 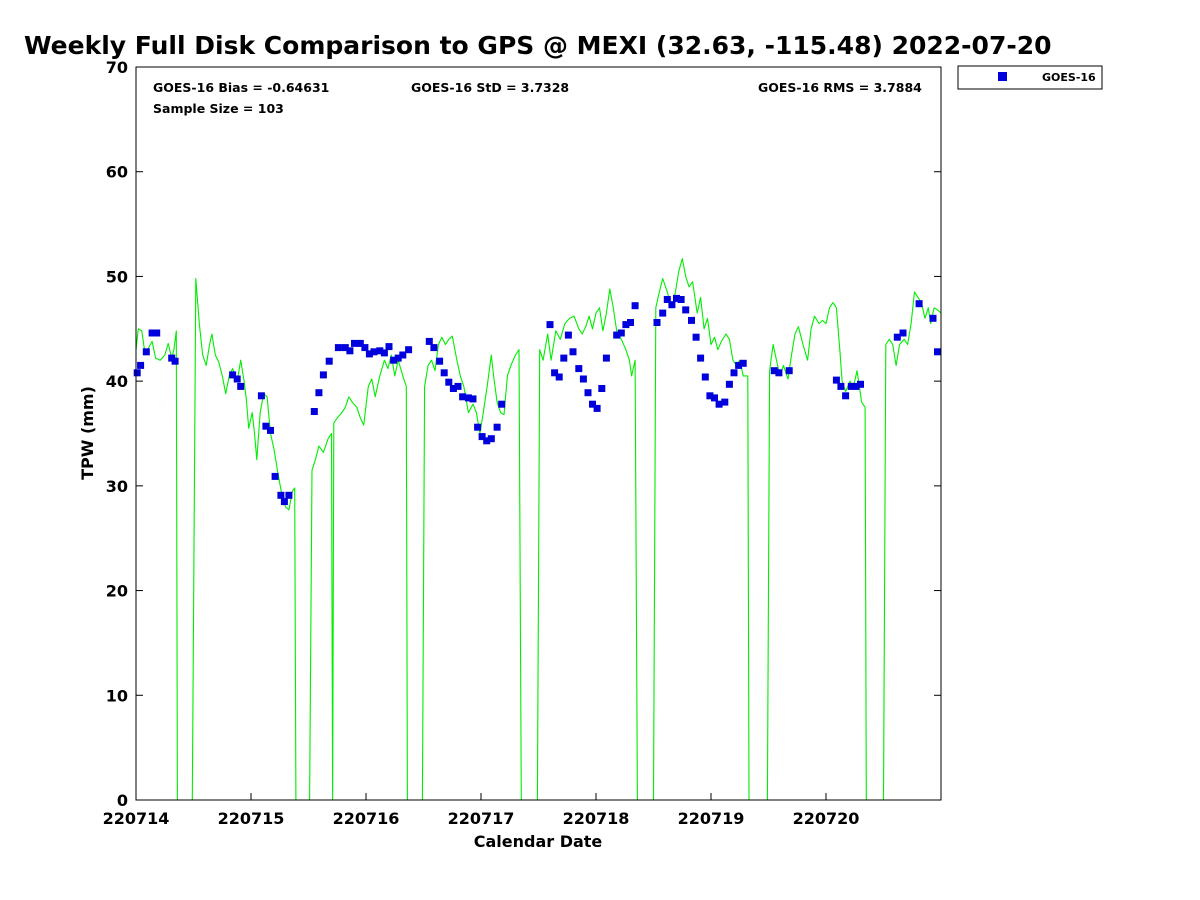 I want to click on y-tick-label: 0, so click(x=122, y=800).